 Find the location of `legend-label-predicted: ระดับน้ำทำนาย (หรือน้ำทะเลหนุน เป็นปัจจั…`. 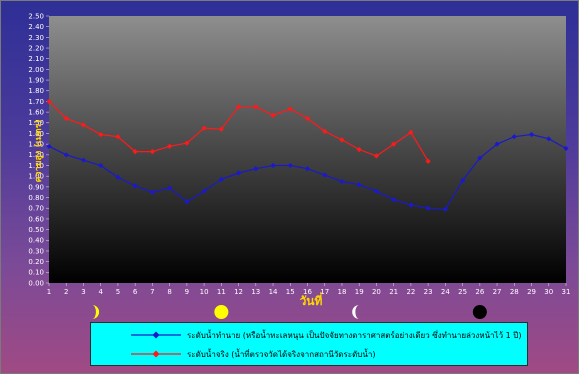

legend-label-predicted: ระดับน้ำทำนาย (หรือน้ำทะเลหนุน เป็นปัจจั… is located at coordinates (354, 335).